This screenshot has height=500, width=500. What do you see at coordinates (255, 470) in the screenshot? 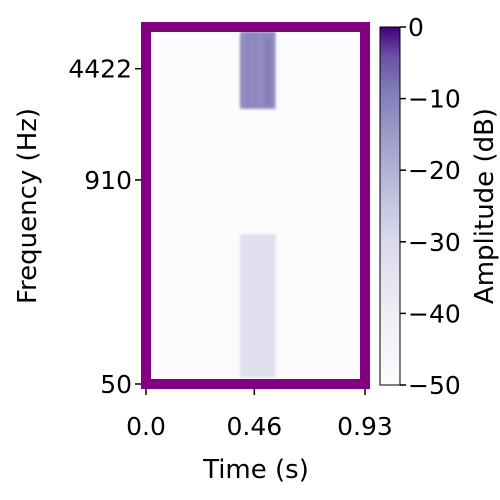
I see `x-axis-title: Time (s)` at bounding box center [255, 470].